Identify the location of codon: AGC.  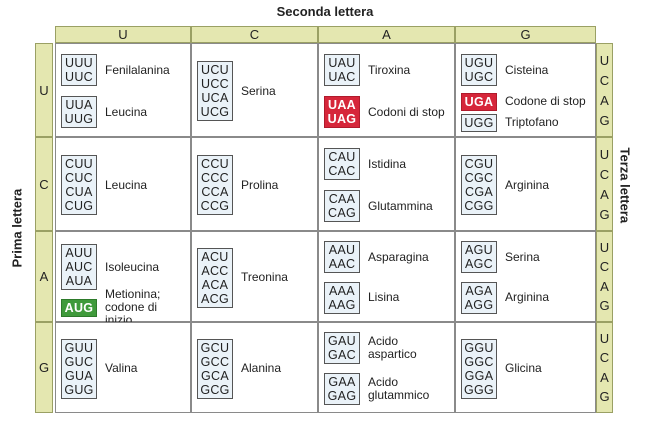
(479, 264).